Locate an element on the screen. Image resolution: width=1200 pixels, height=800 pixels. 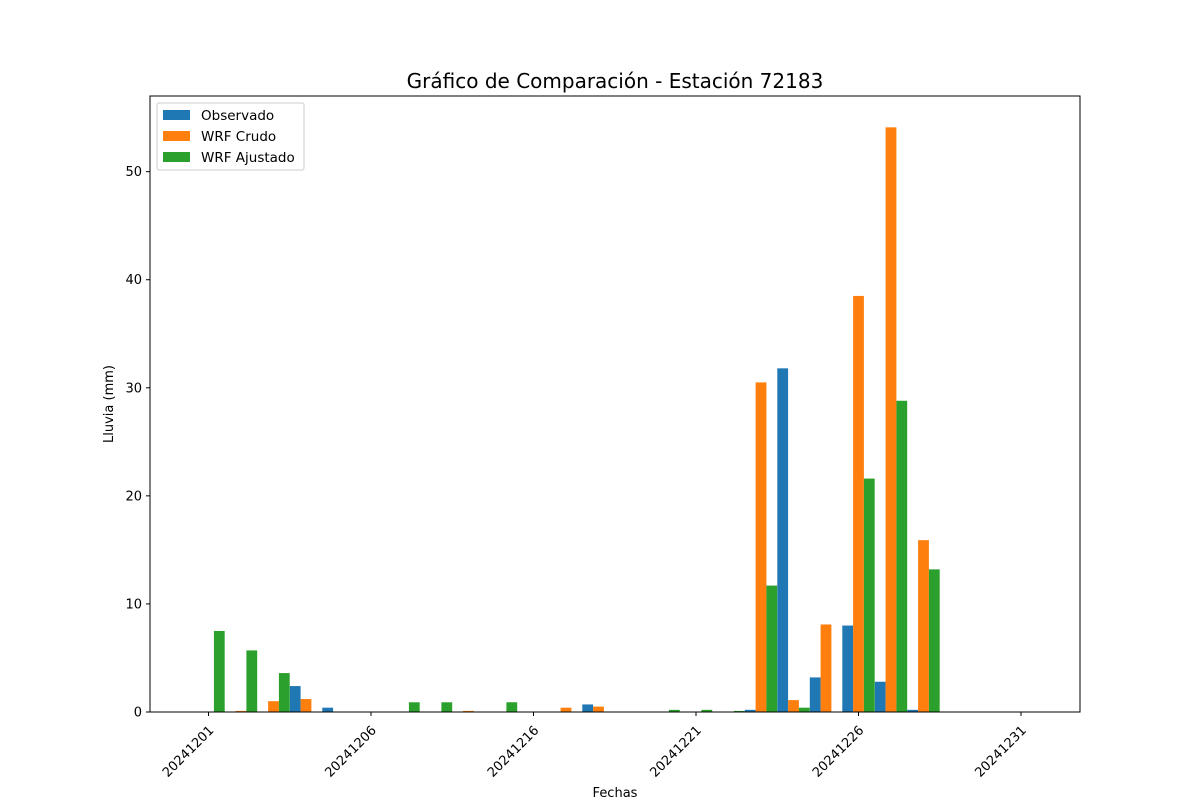
y-tick-label: 0 is located at coordinates (138, 713).